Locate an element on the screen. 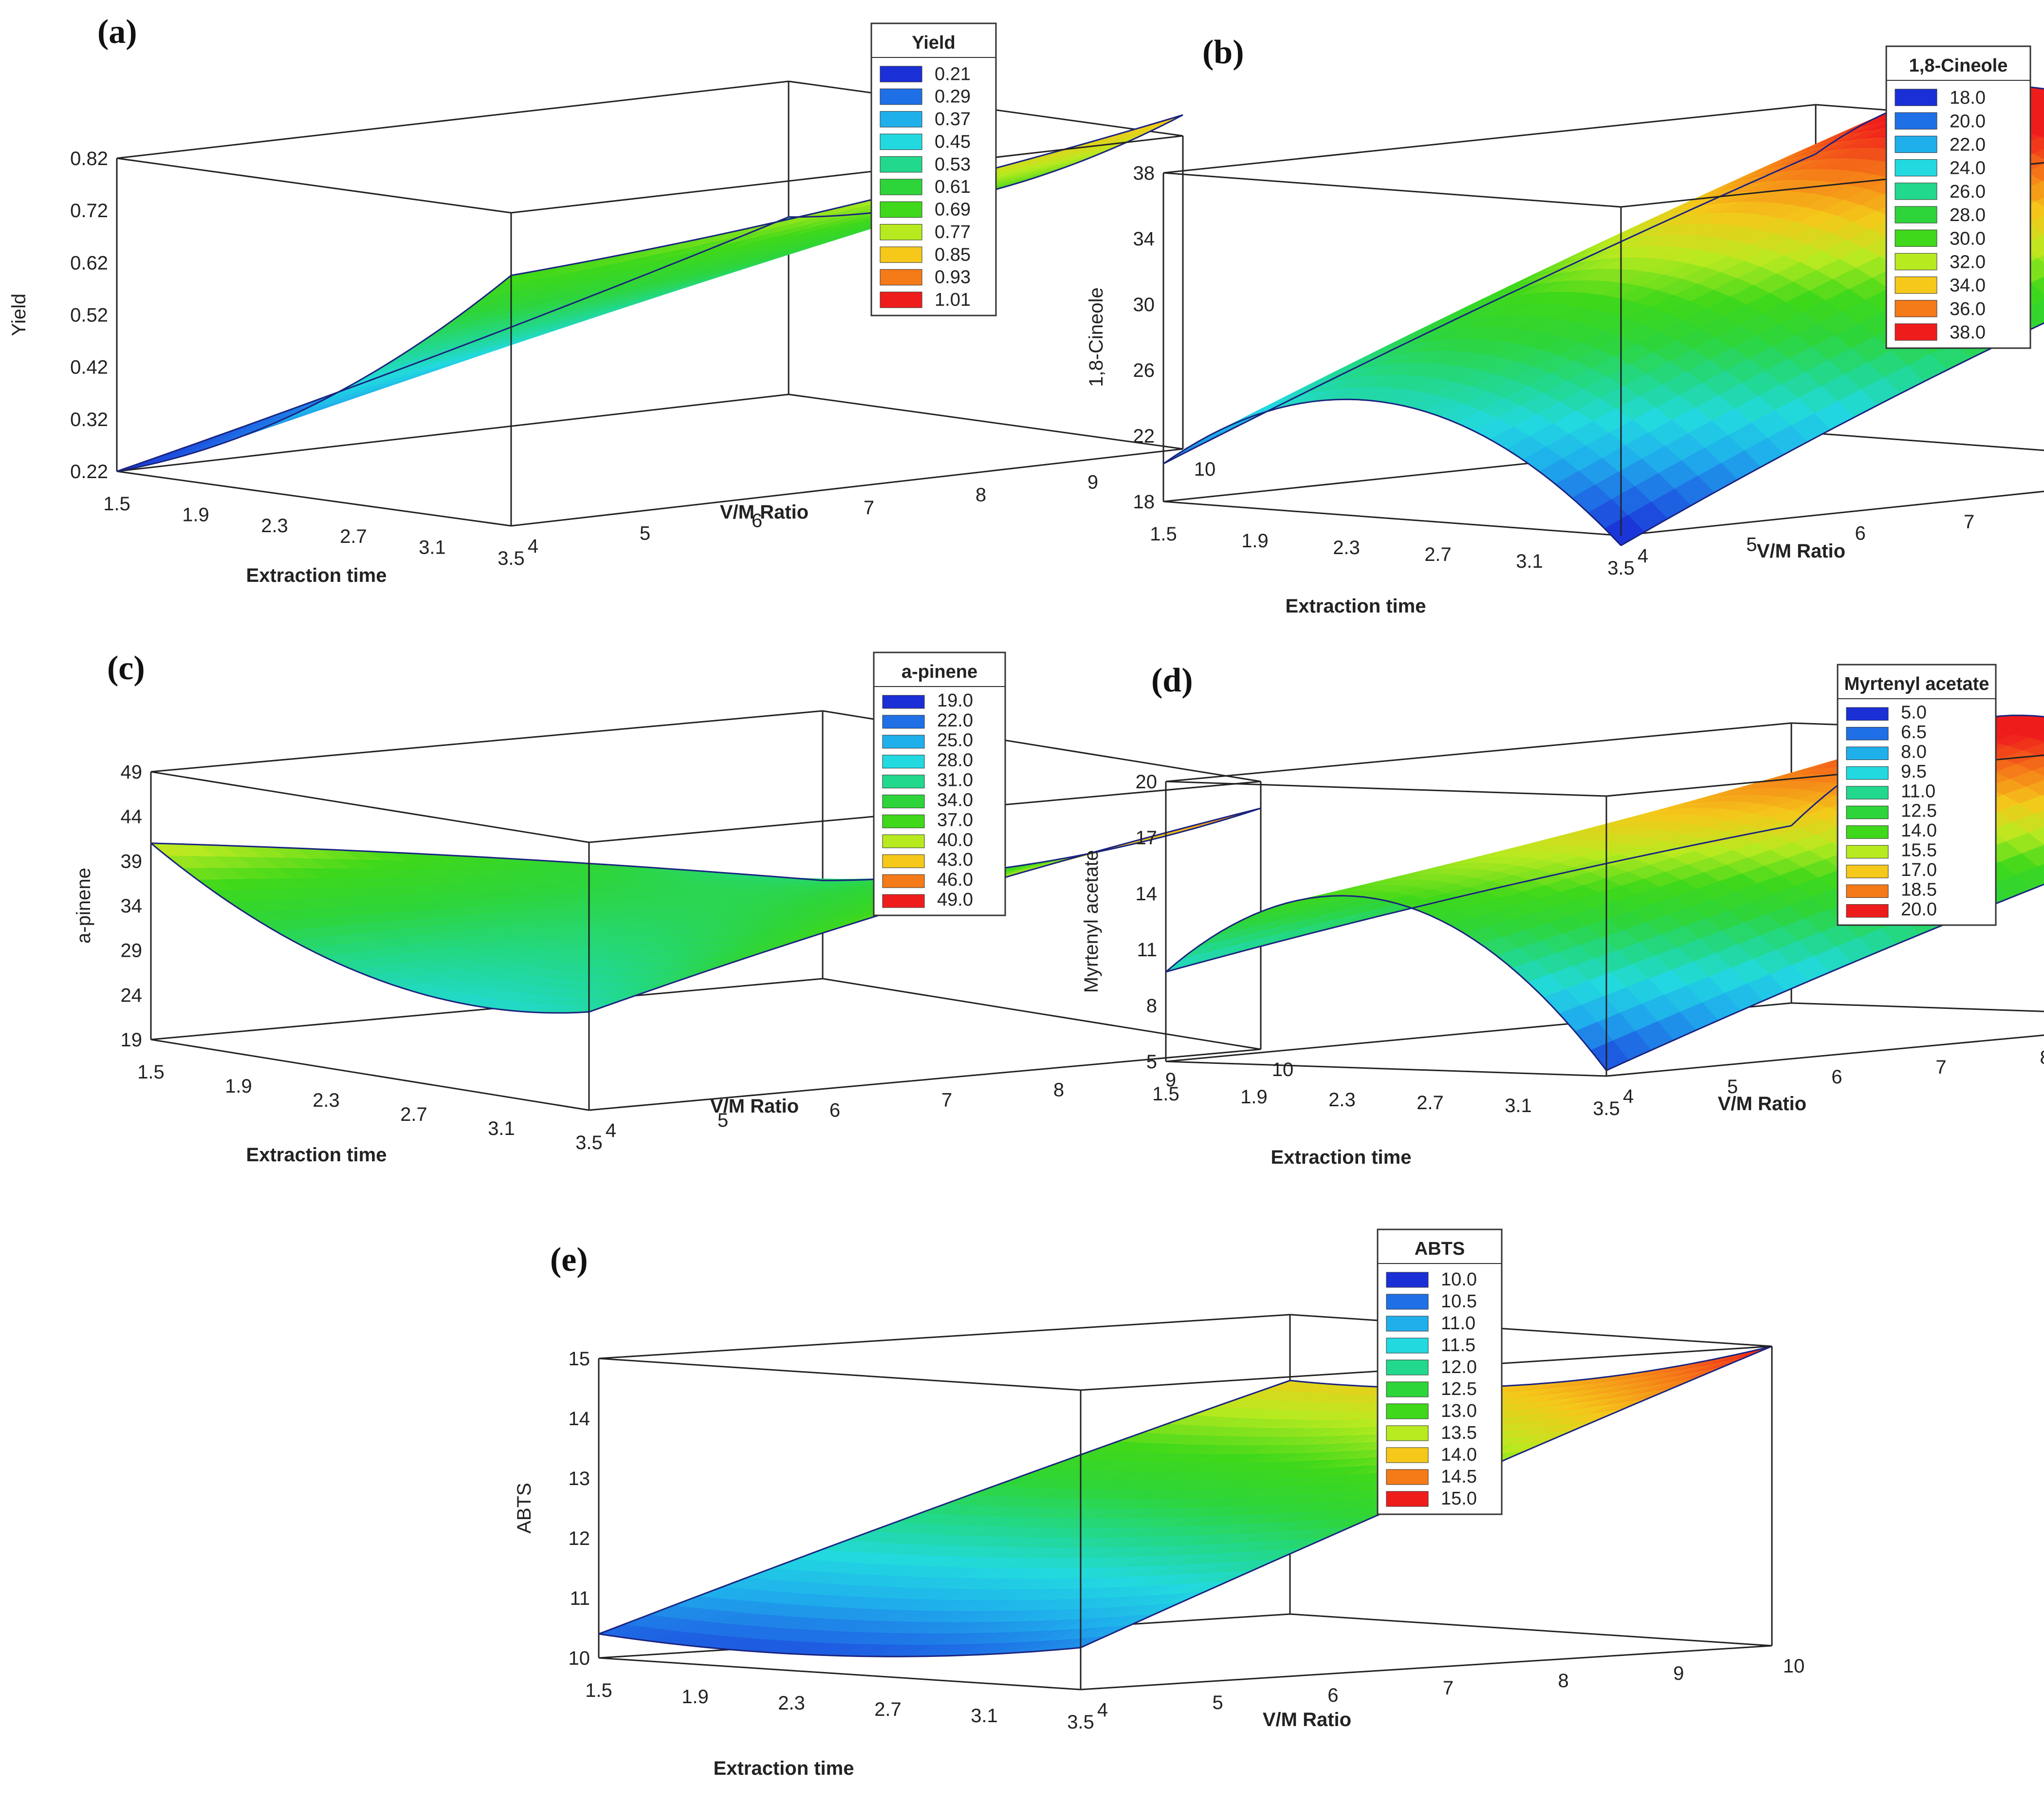 The width and height of the screenshot is (2044, 1803). y-tick-label: 7 is located at coordinates (869, 508).